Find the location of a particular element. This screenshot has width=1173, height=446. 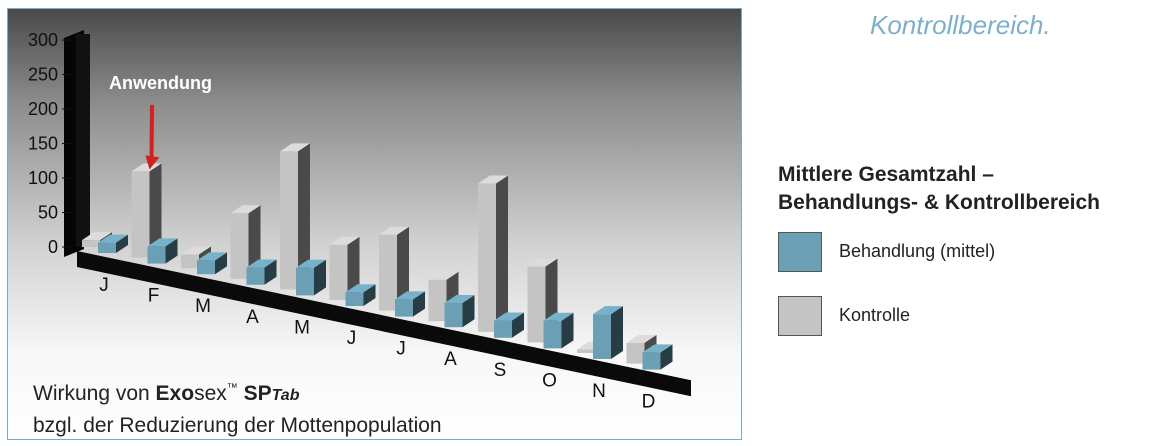

bar-kontrolle-6-top is located at coordinates (394, 230).